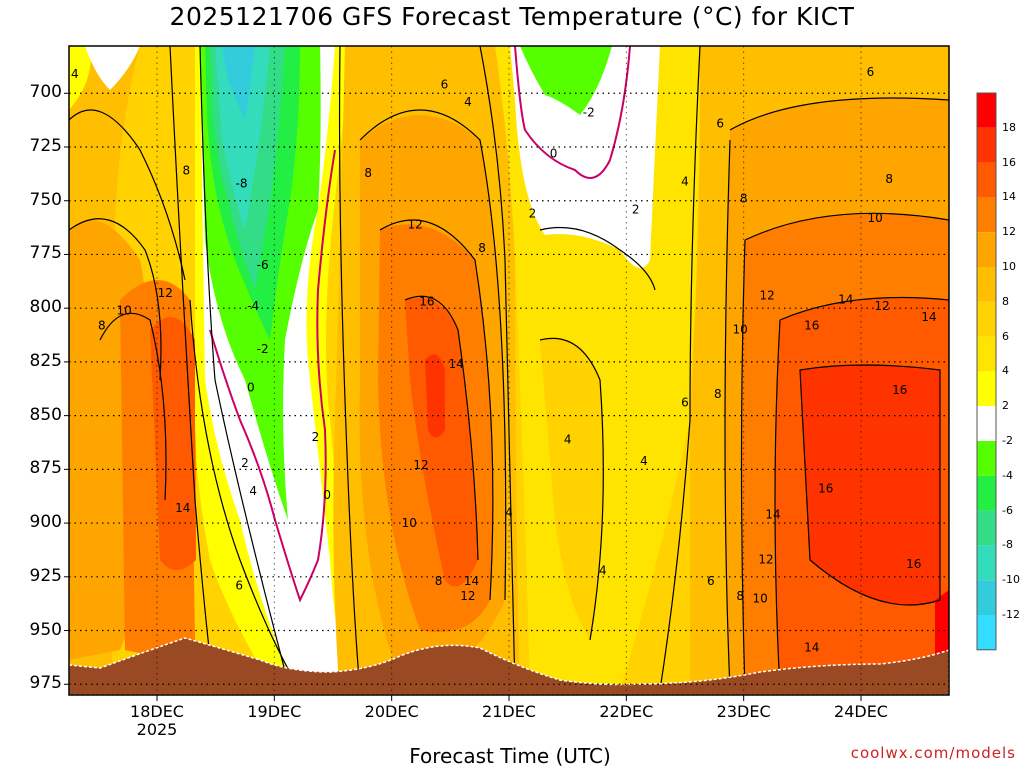 The height and width of the screenshot is (768, 1024). Describe the element at coordinates (572, 489) in the screenshot. I see `corridor-21dec-pocket` at that location.